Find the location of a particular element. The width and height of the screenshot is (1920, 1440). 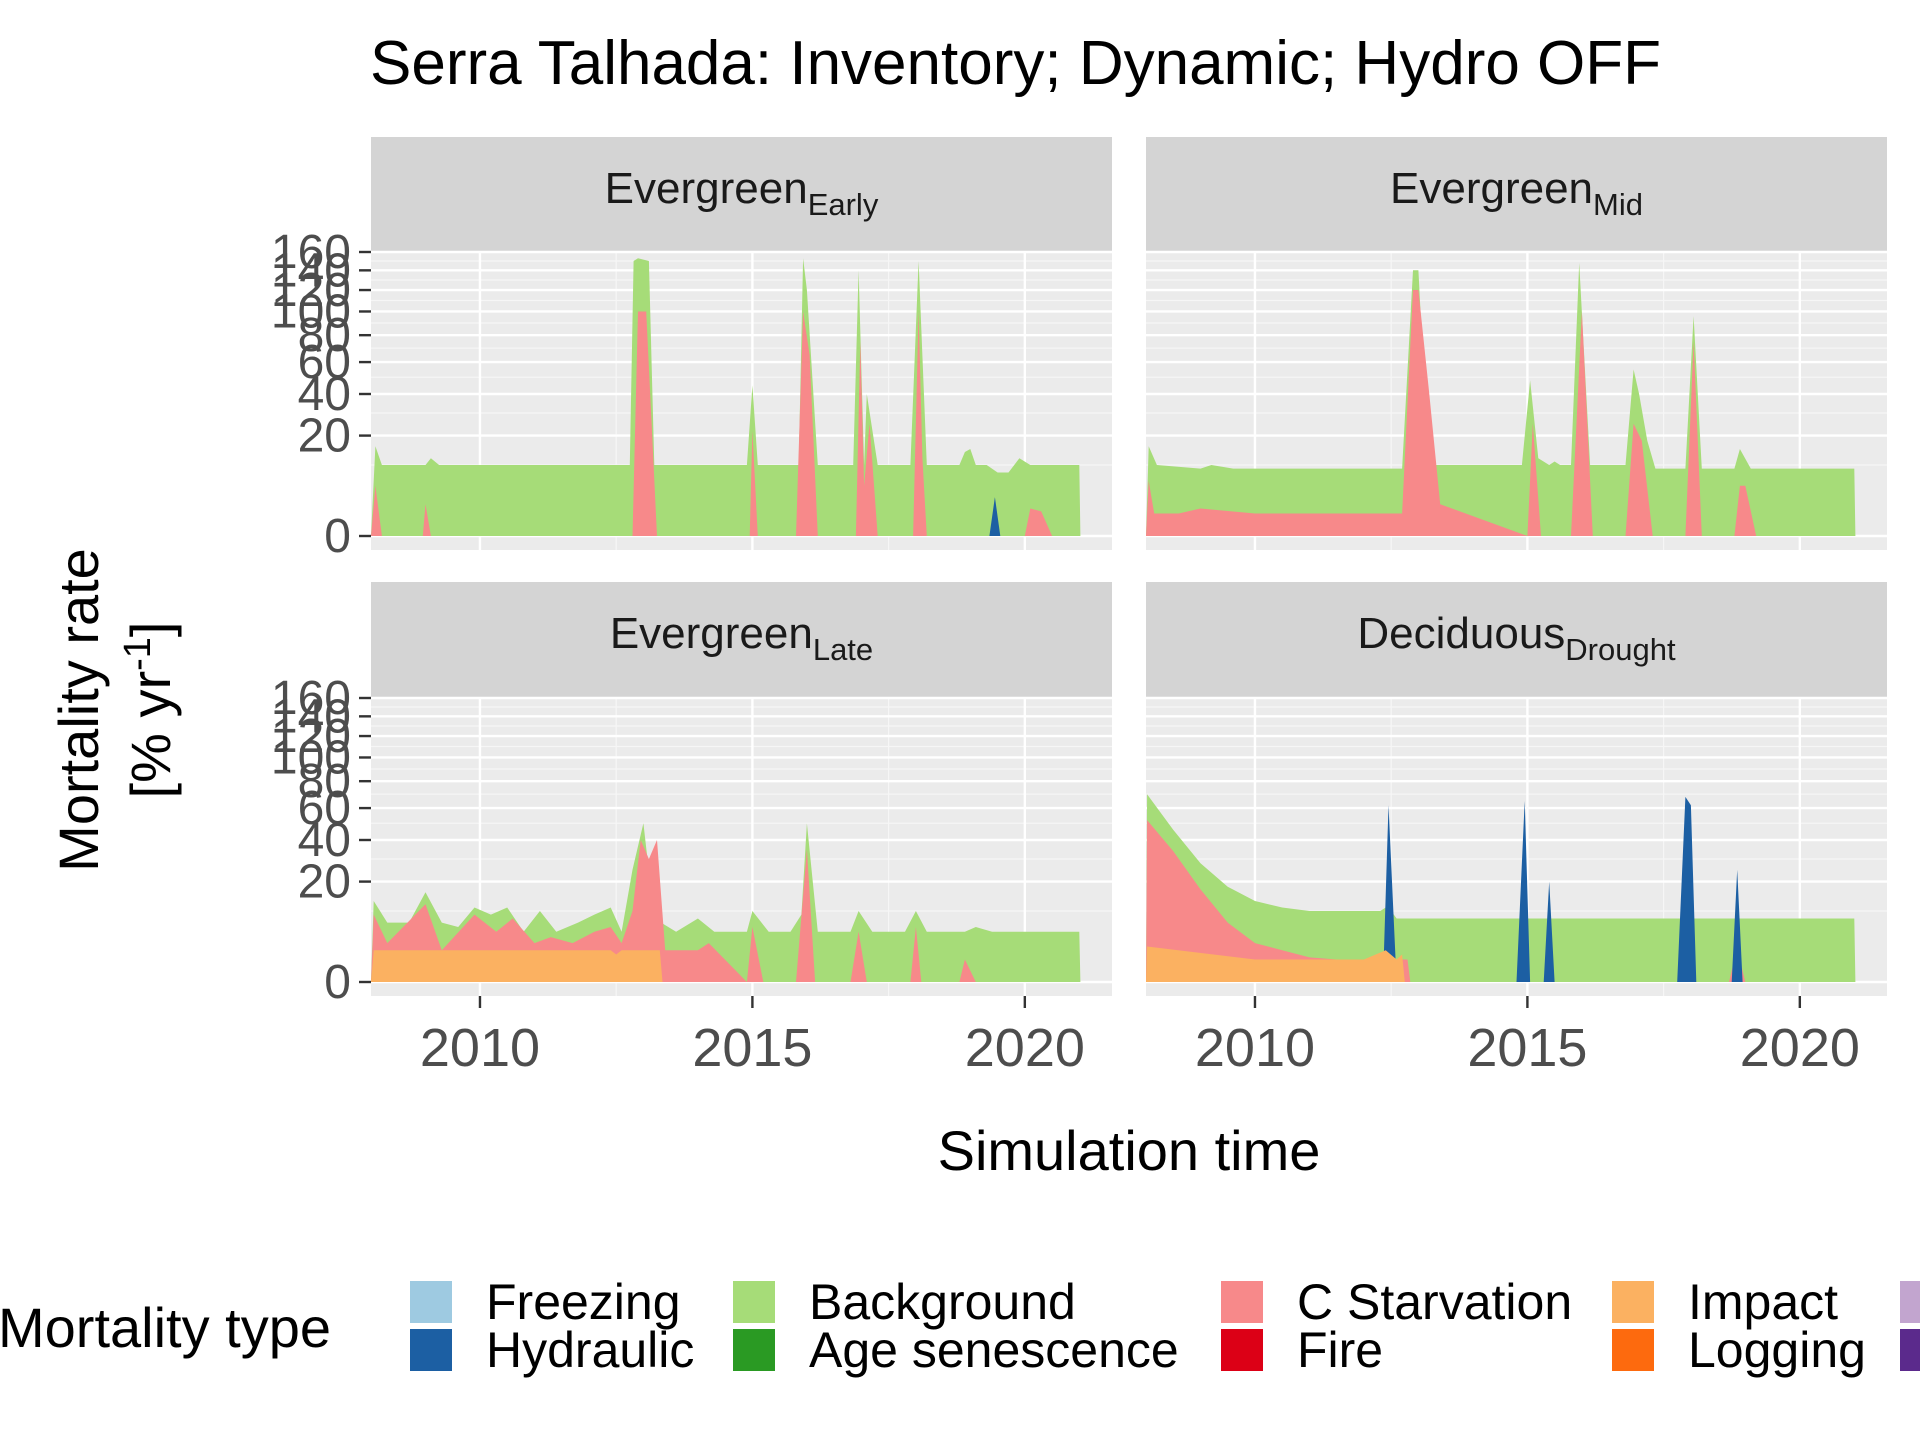

panel-strip-label: EvergreenEarly is located at coordinates (742, 193).